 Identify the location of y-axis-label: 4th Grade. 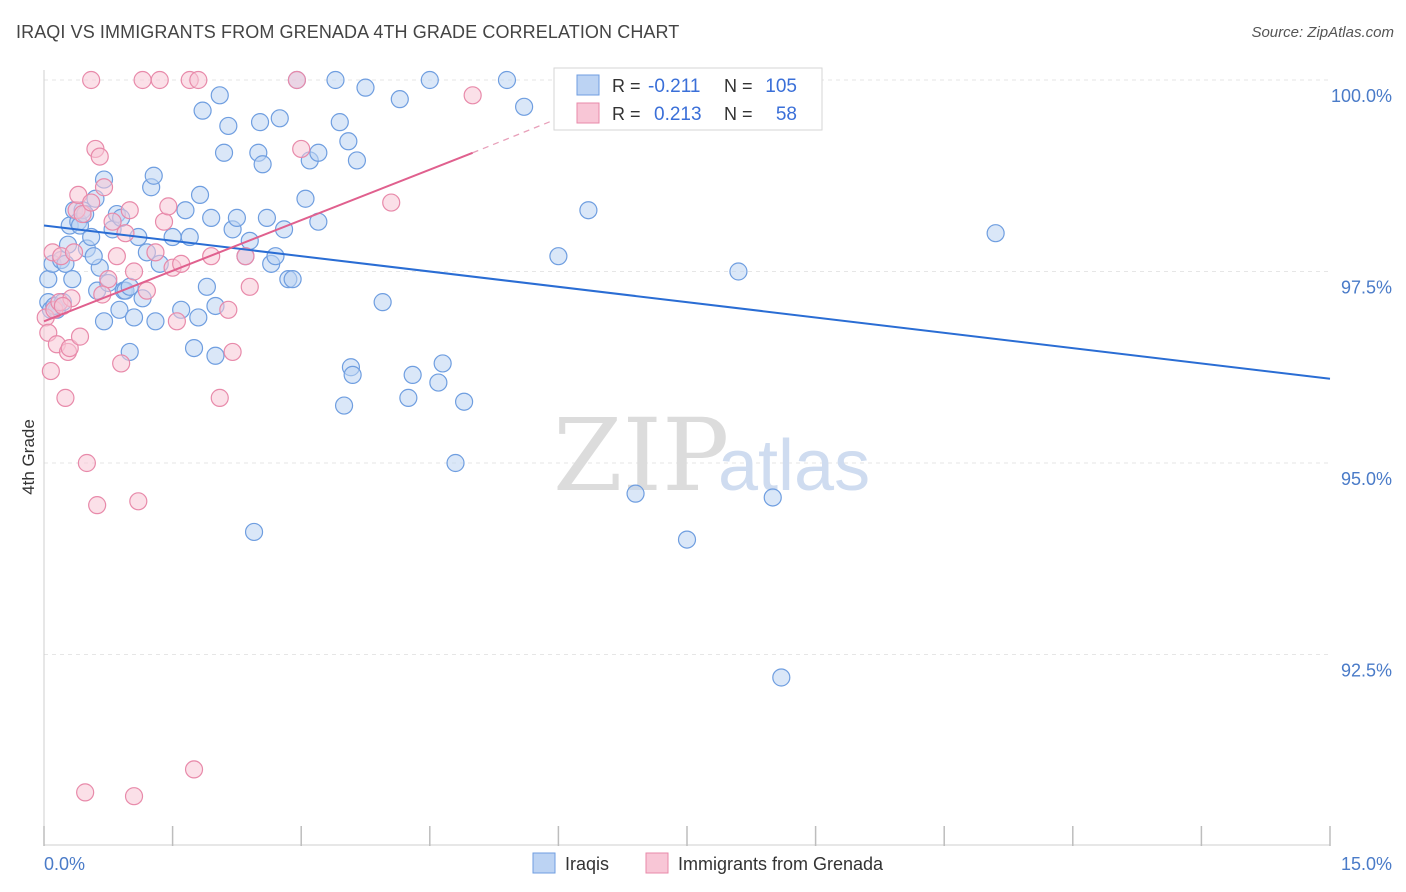
(28, 457).